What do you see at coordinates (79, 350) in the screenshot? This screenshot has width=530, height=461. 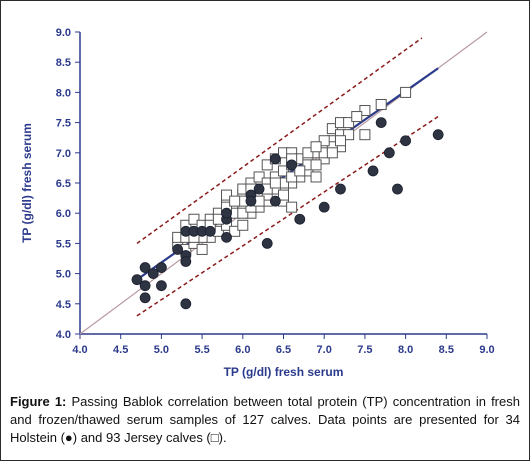 I see `x-tick-label: 4.0` at bounding box center [79, 350].